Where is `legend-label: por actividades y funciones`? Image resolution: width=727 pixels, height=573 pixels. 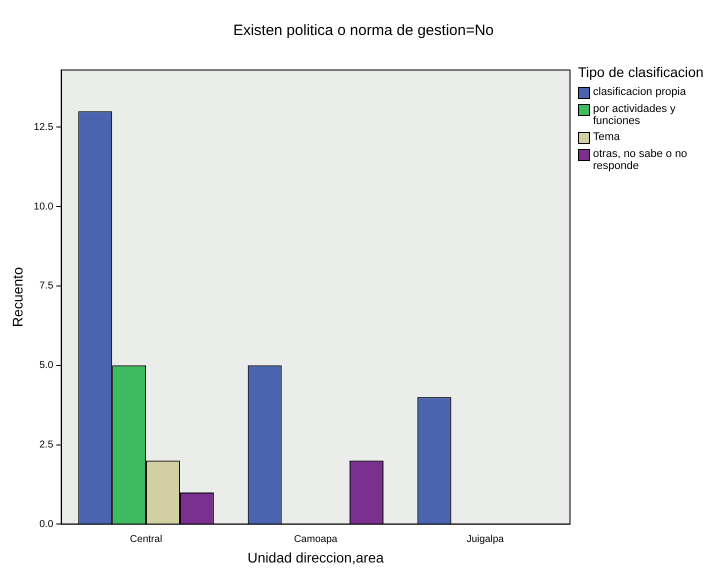
legend-label: por actividades y funciones is located at coordinates (635, 115).